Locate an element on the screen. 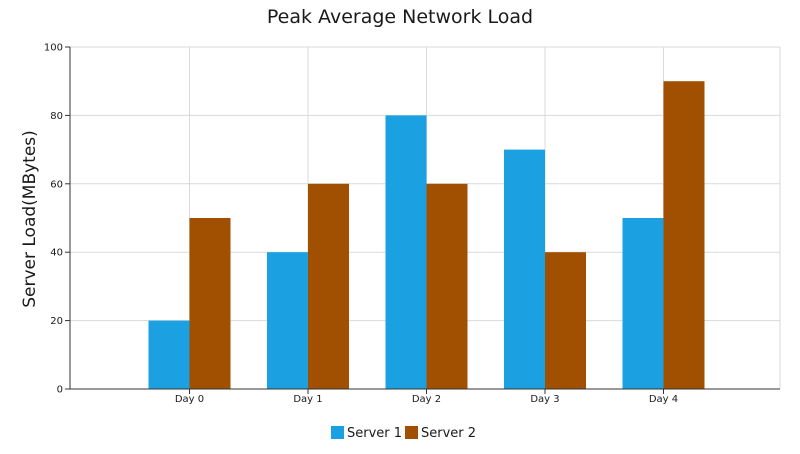  chart-title: Peak Average Network Load is located at coordinates (400, 17).